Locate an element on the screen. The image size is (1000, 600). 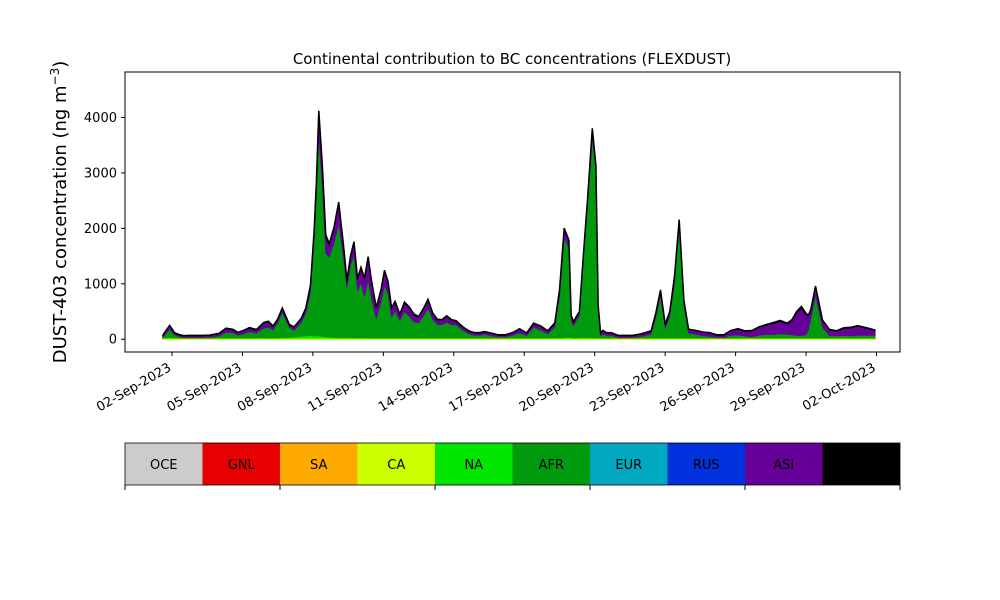
x-tick-label: 11-Sep-2023 is located at coordinates (346, 387).